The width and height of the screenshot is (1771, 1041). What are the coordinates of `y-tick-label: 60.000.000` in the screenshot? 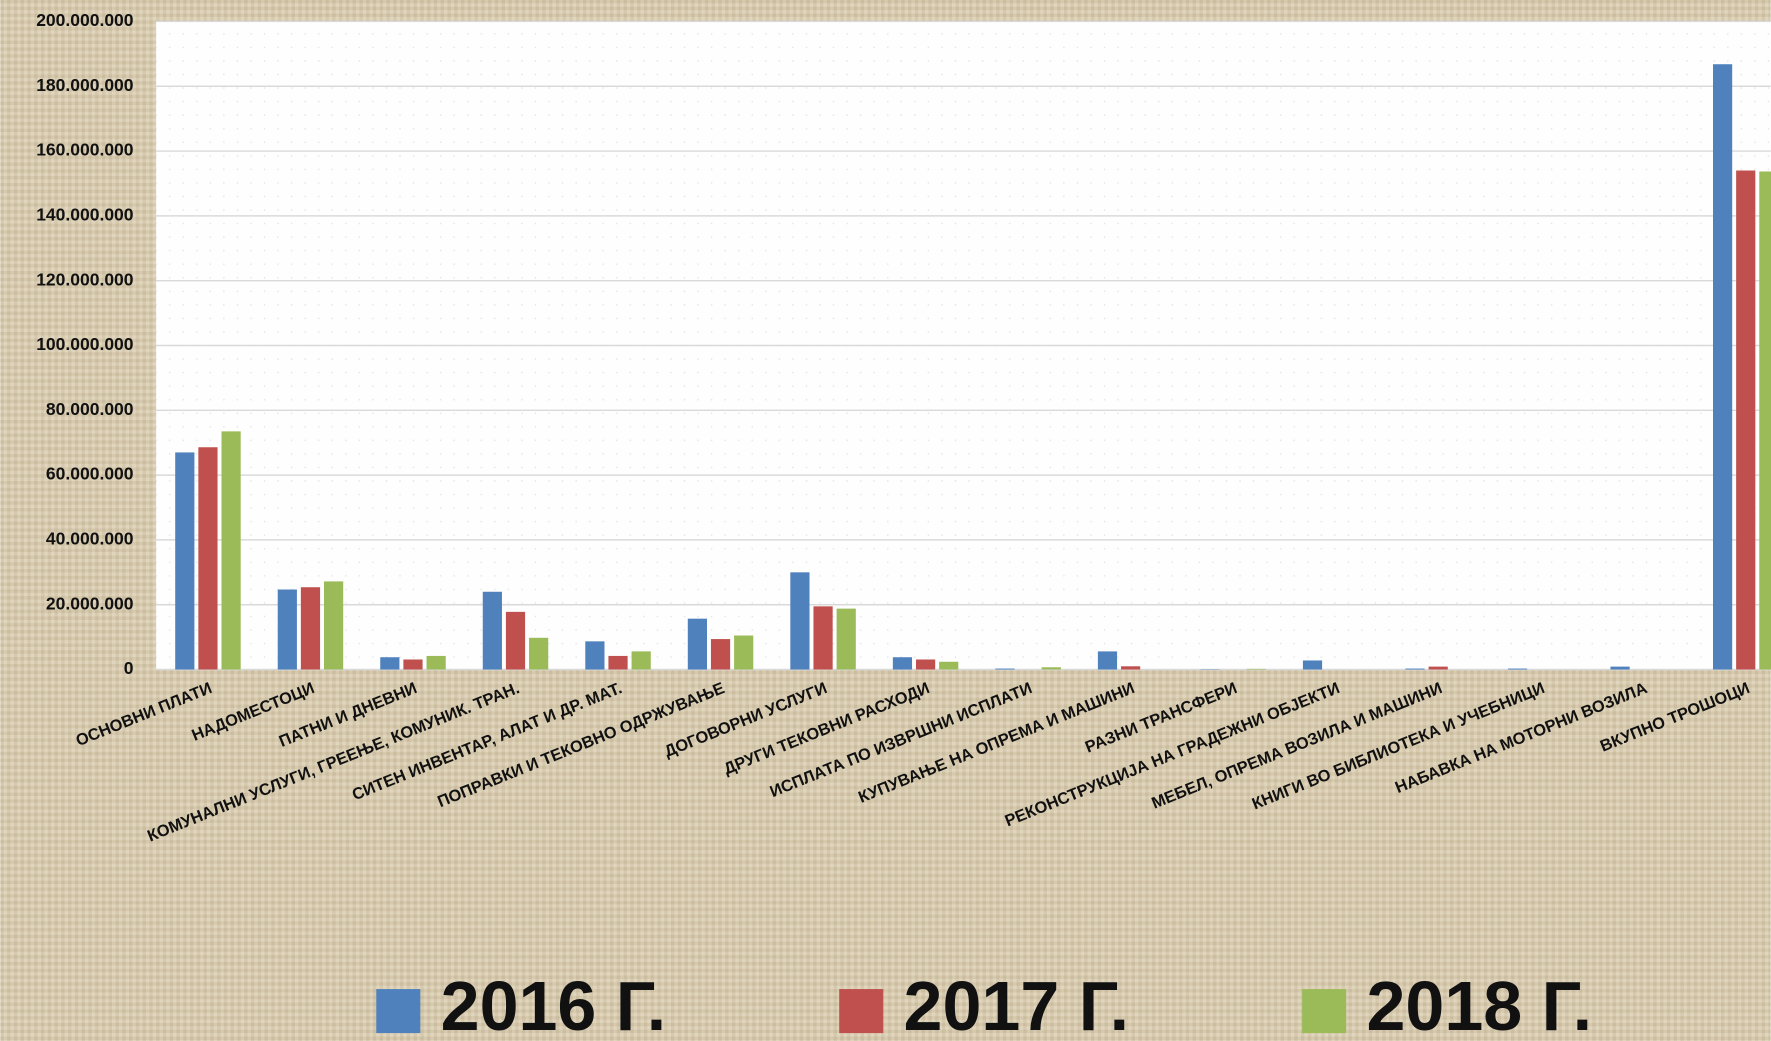 It's located at (90, 474).